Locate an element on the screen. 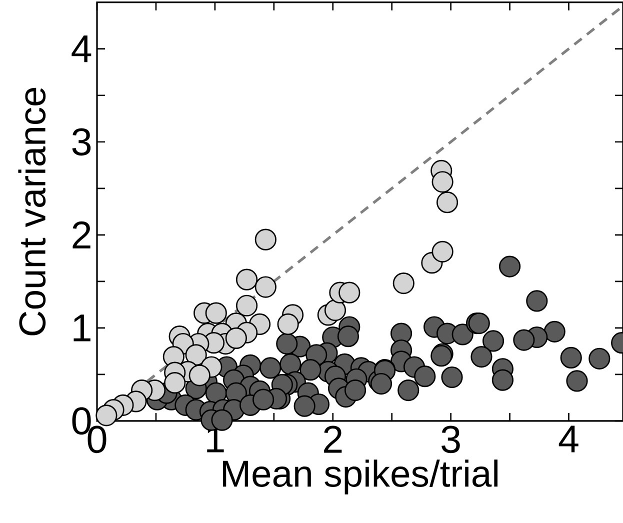 This screenshot has width=623, height=523. y-axis-title: Count variance is located at coordinates (32, 212).